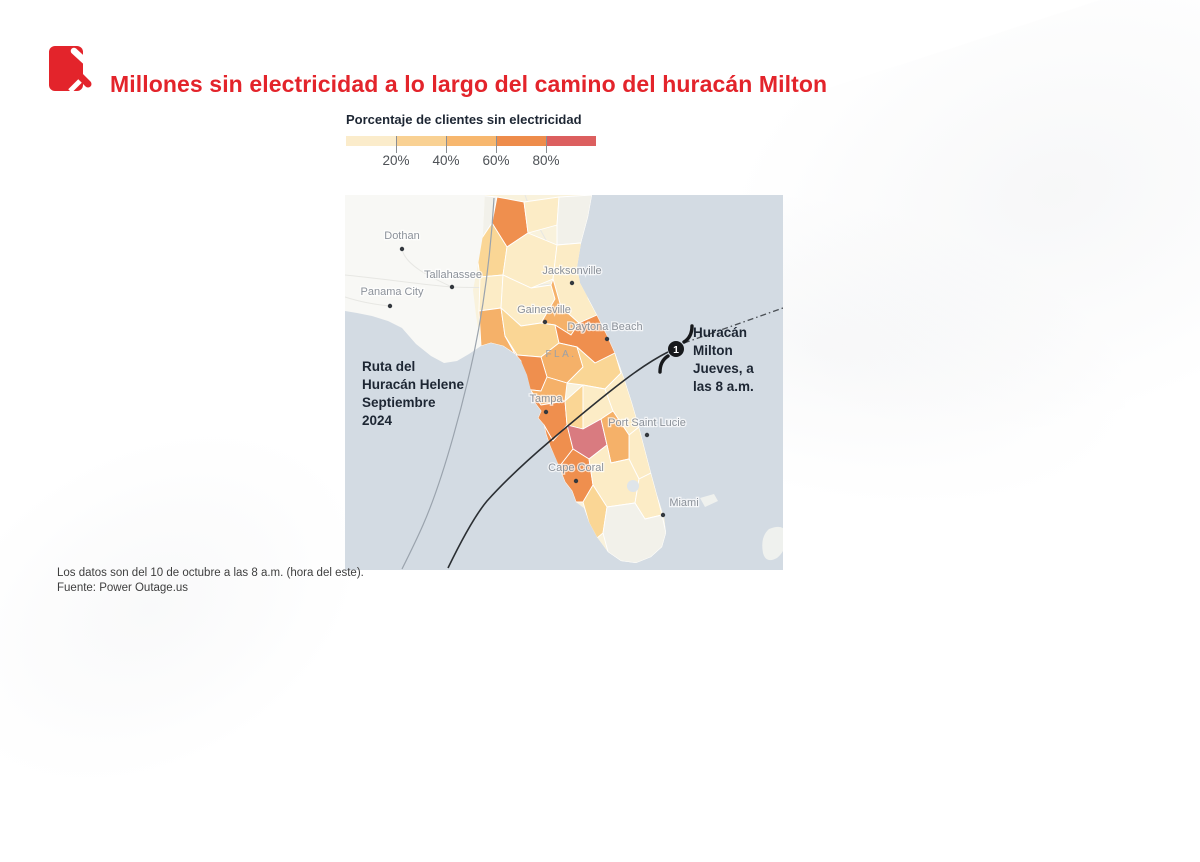  Describe the element at coordinates (733, 325) in the screenshot. I see `milton-forecast-dashed-line` at that location.